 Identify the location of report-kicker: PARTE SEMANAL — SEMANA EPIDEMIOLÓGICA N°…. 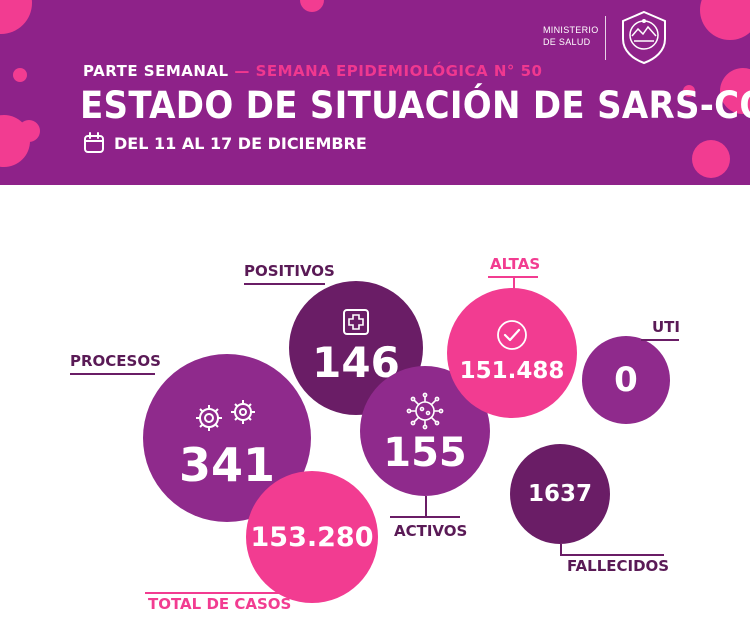
(312, 71).